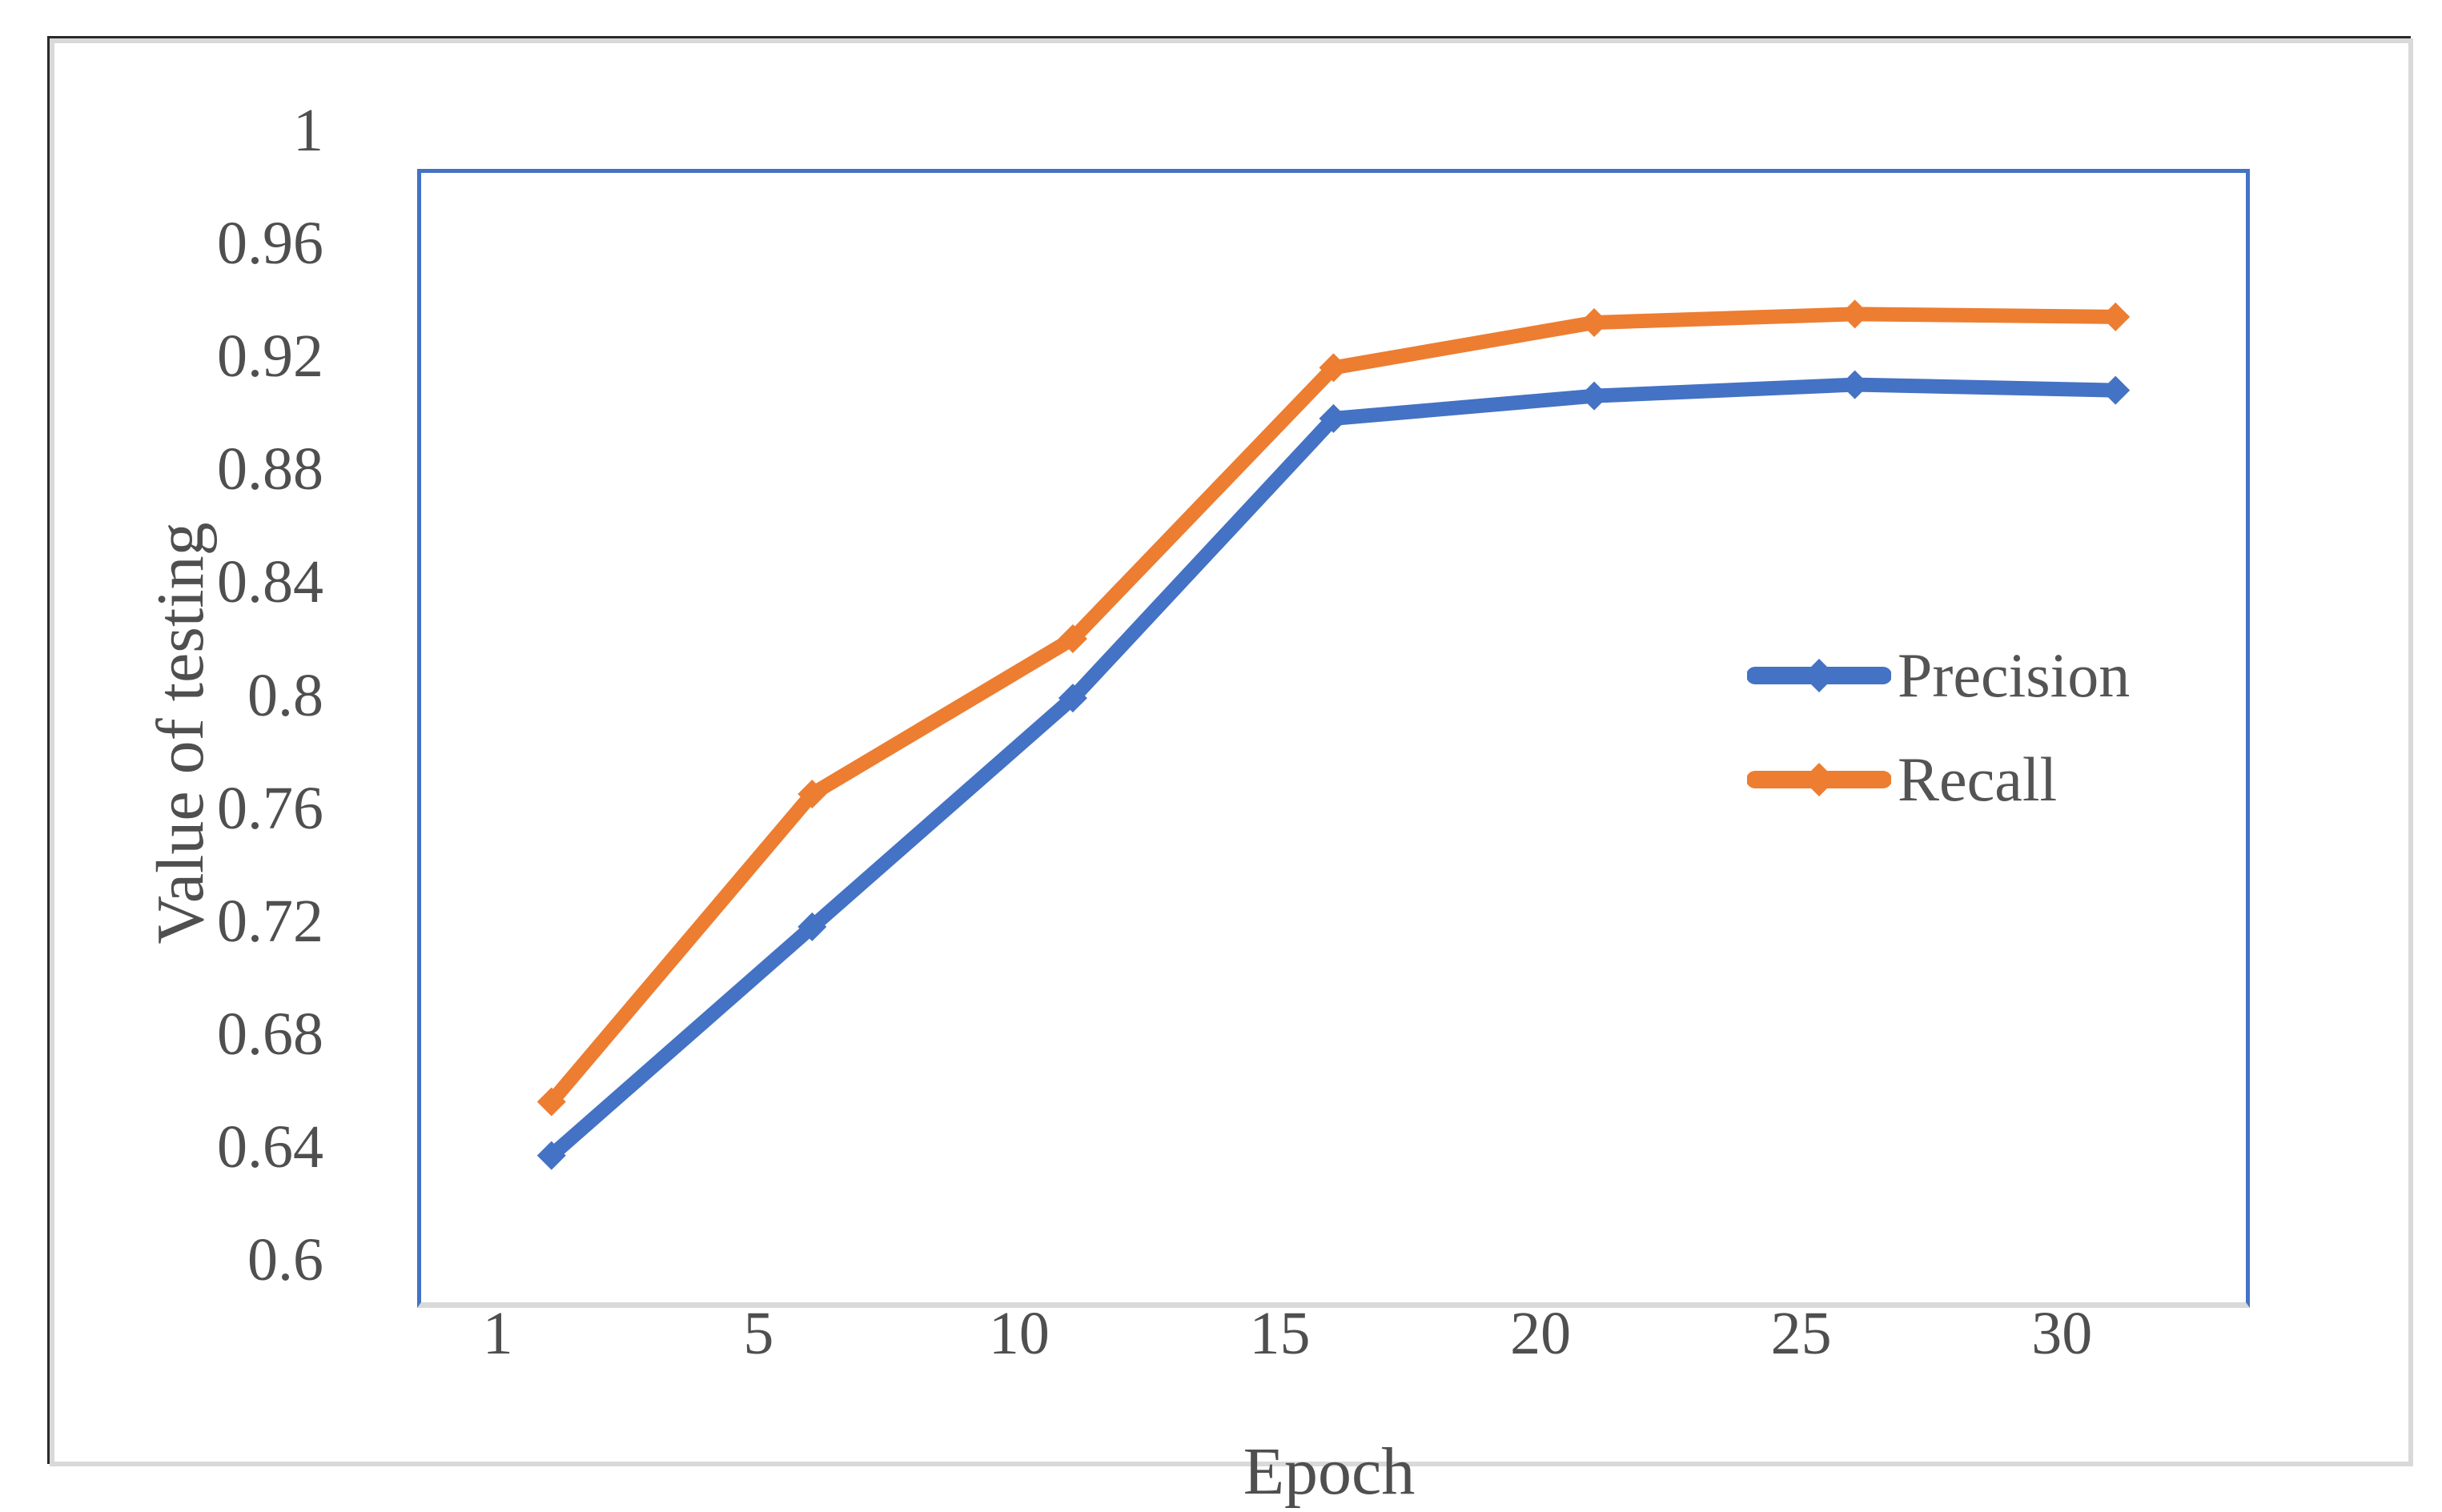  What do you see at coordinates (270, 244) in the screenshot?
I see `y-tick-label: 0.96` at bounding box center [270, 244].